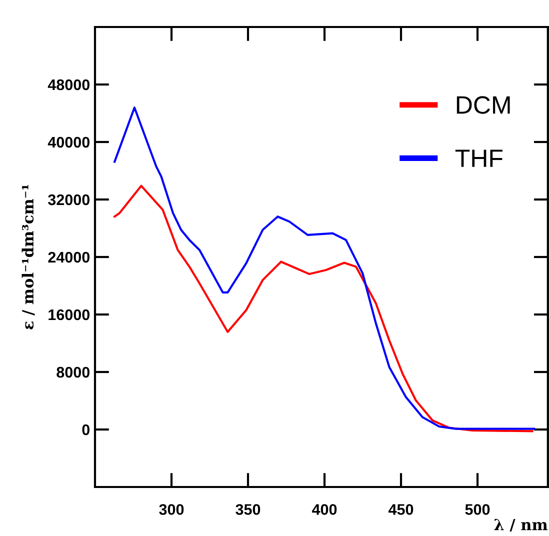 The height and width of the screenshot is (536, 549). What do you see at coordinates (73, 372) in the screenshot?
I see `y-tick-label: 8000` at bounding box center [73, 372].